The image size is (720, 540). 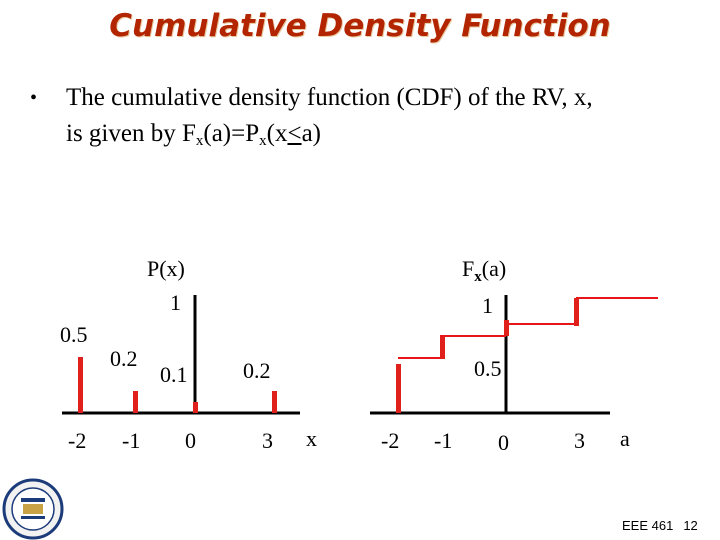 What do you see at coordinates (231, 133) in the screenshot?
I see `paren-a: (a)=P` at bounding box center [231, 133].